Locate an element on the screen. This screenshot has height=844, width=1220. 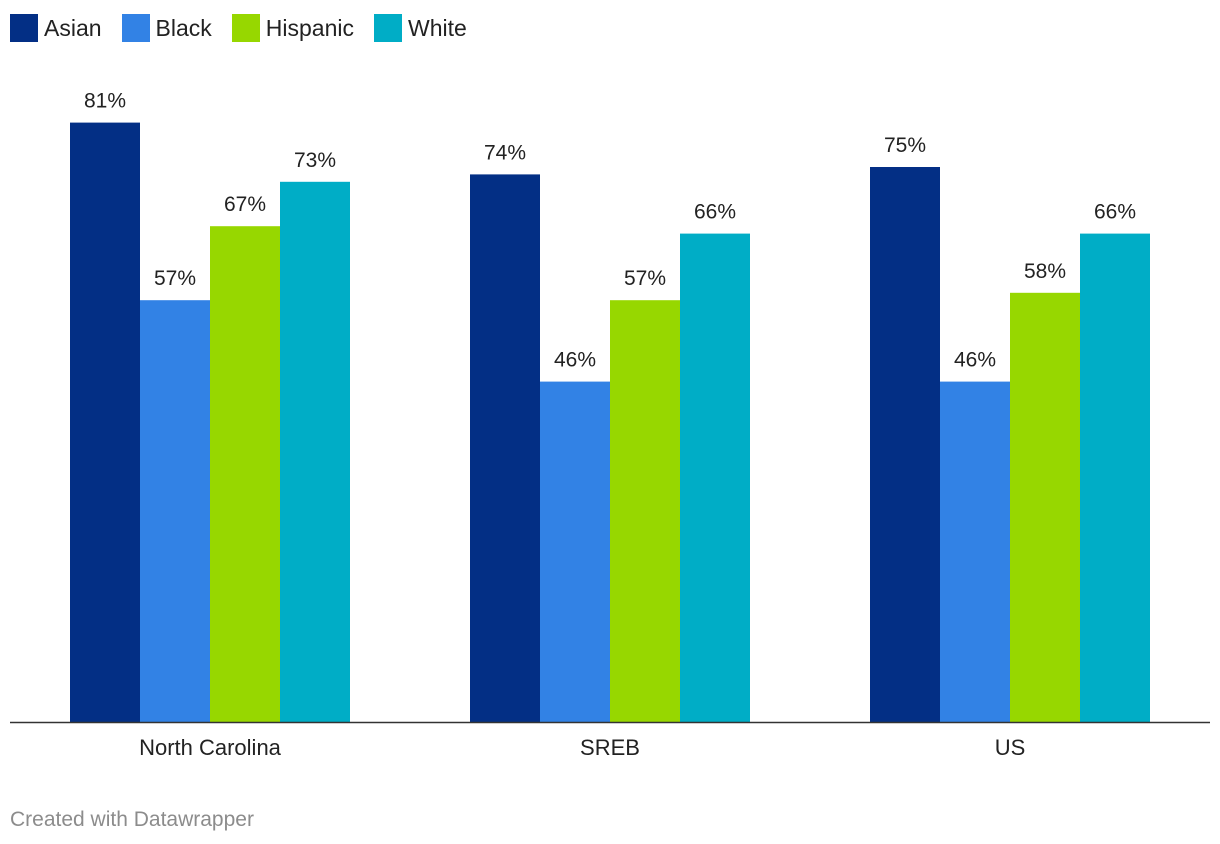
x-tick-label-sreb: SREB is located at coordinates (610, 747).